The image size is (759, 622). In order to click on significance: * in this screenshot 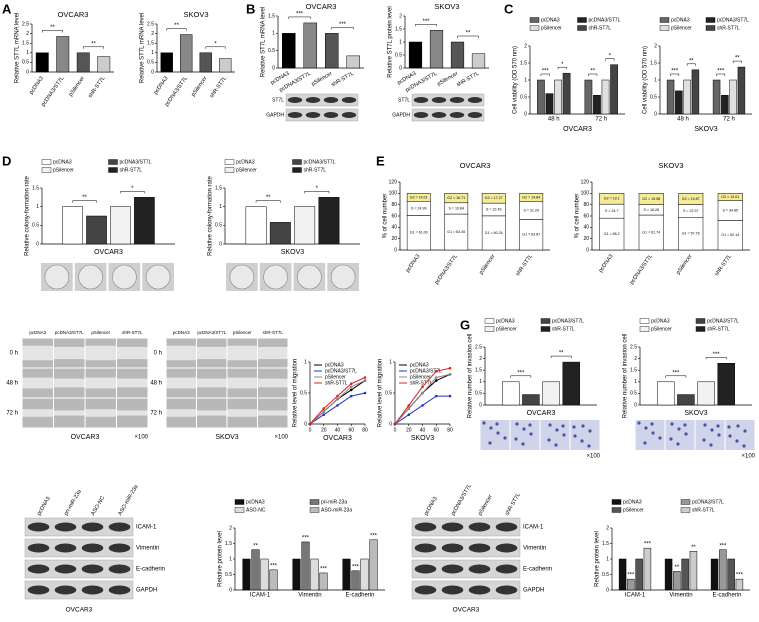, I will do `click(132, 189)`.